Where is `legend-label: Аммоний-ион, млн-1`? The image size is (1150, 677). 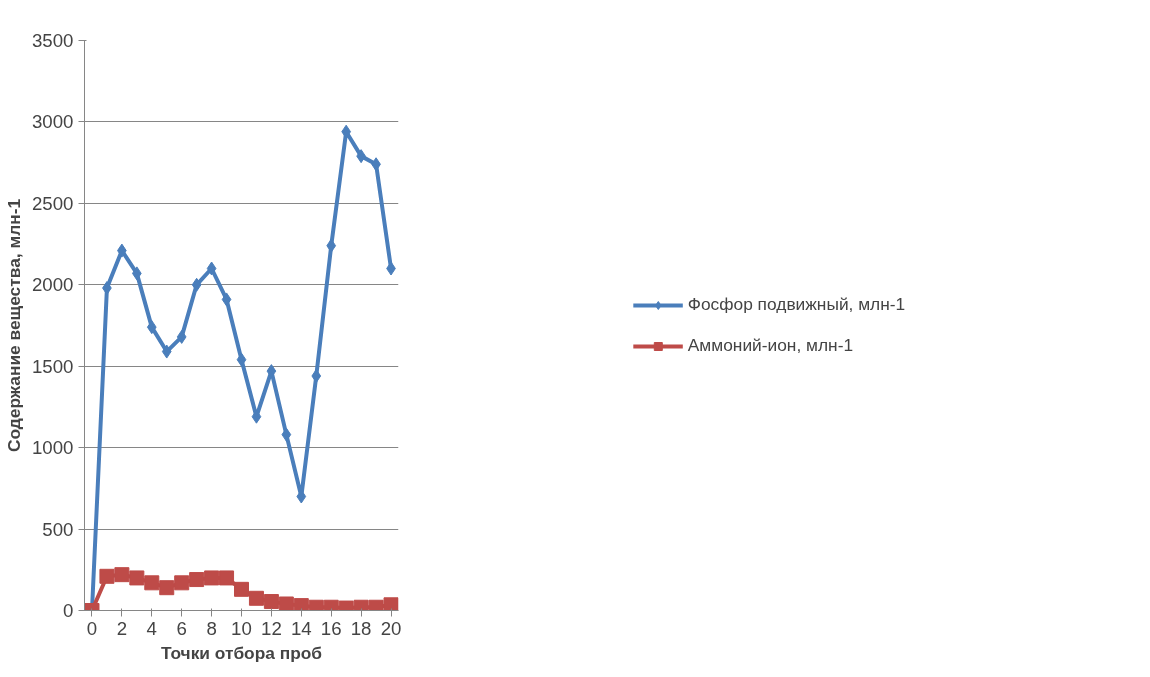
legend-label: Аммоний-ион, млн-1 is located at coordinates (770, 345).